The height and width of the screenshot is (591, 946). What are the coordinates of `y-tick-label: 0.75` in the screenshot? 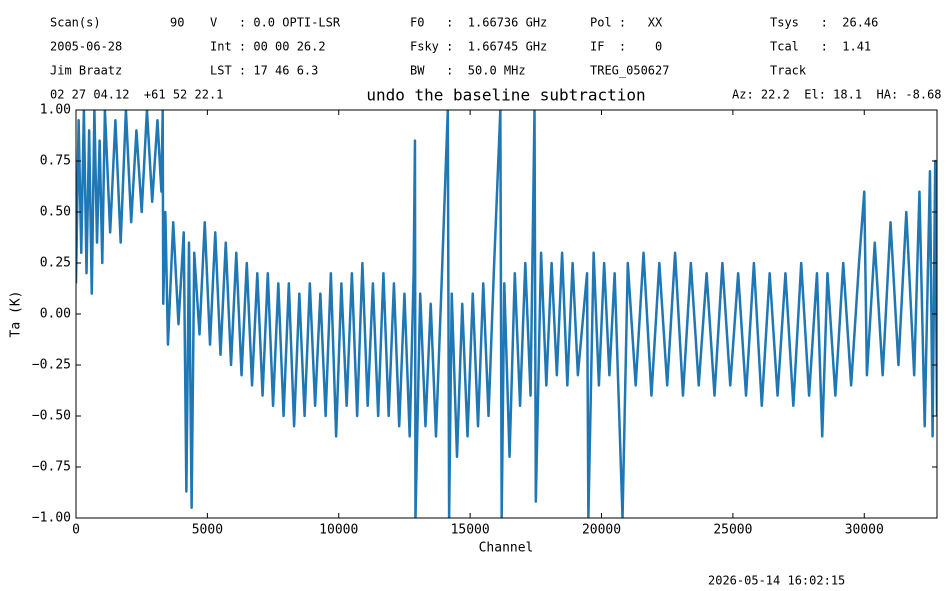 It's located at (55, 161).